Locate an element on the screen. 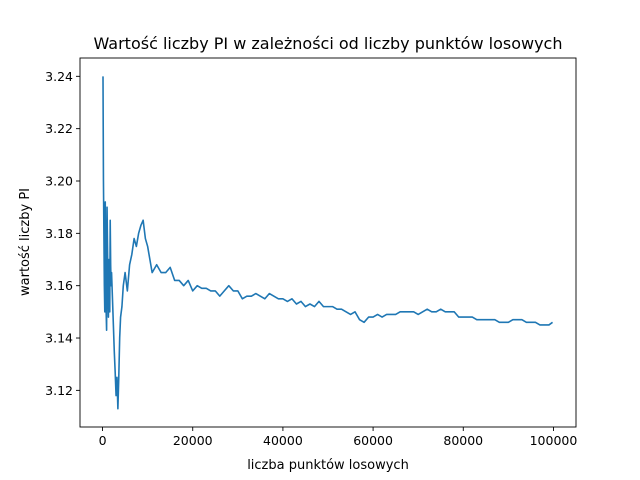 The height and width of the screenshot is (480, 640). y-tick-label: 3.20 is located at coordinates (59, 181).